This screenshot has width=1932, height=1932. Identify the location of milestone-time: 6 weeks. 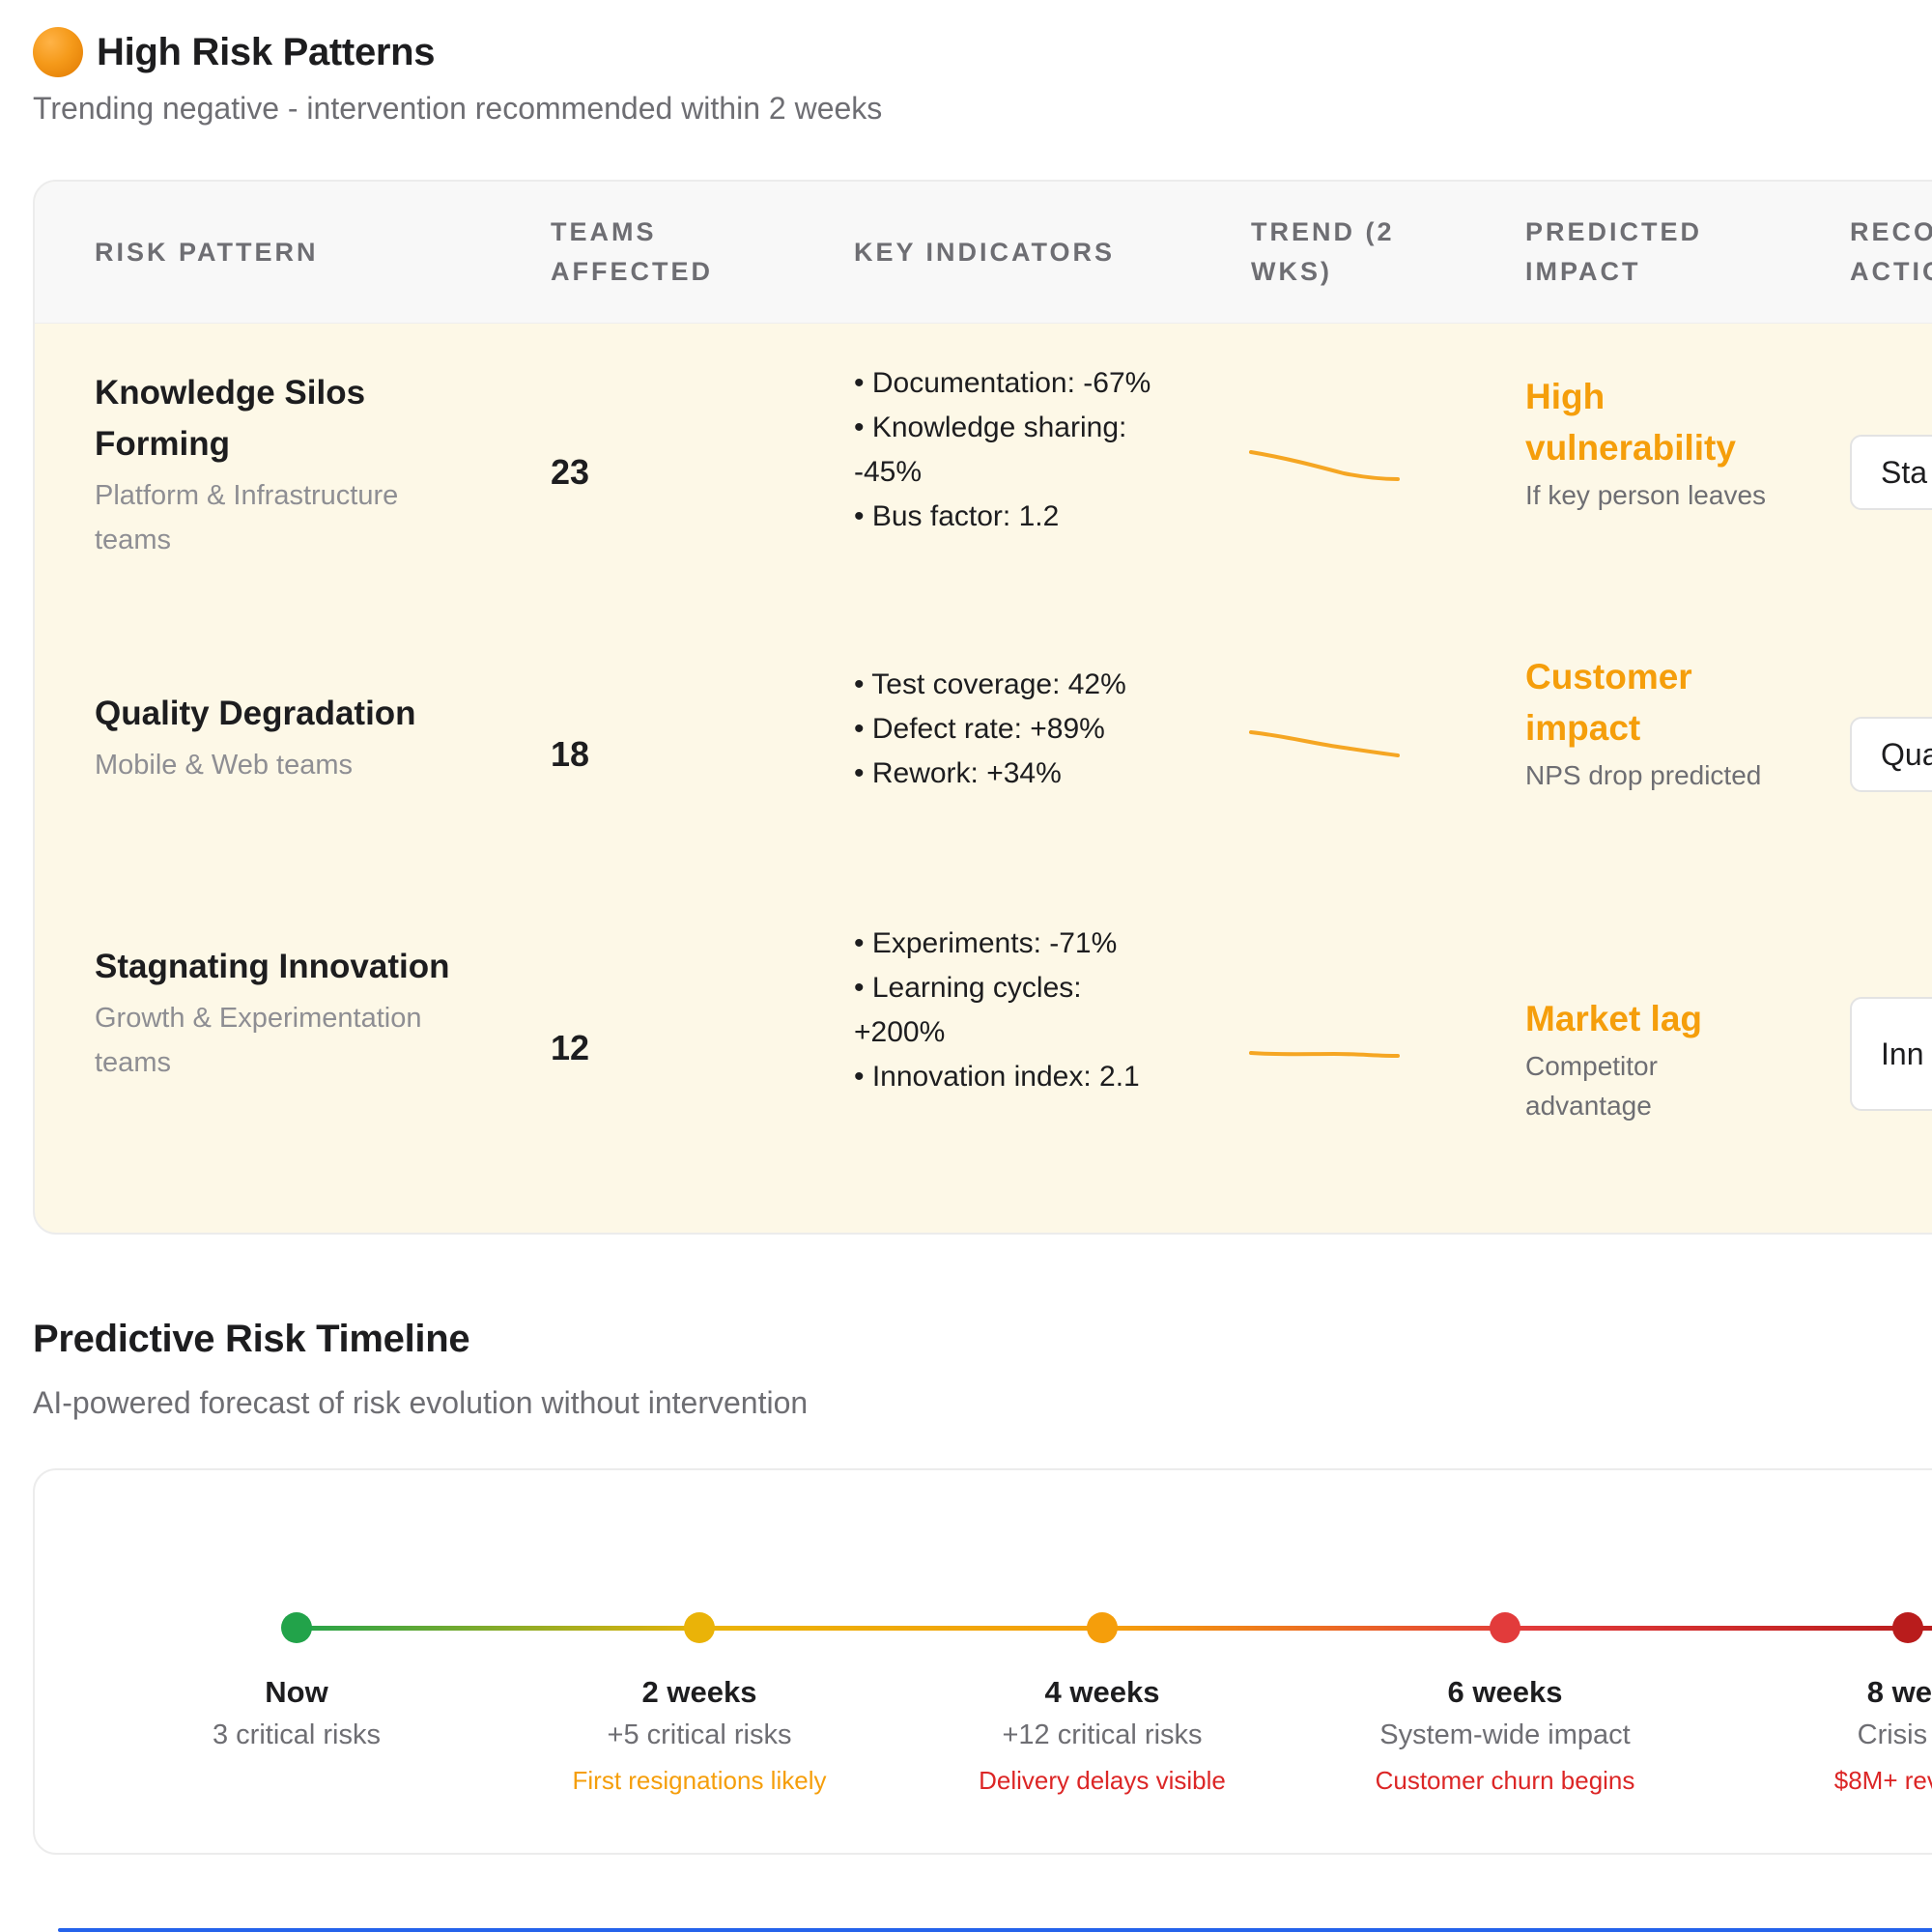
(1505, 1692).